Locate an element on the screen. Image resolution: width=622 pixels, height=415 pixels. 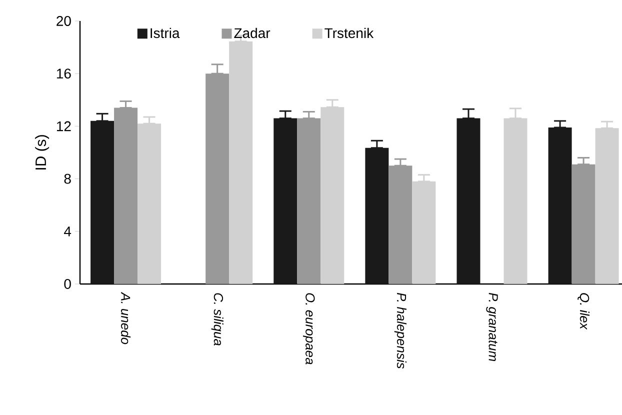
y-tick-label: 12 is located at coordinates (63, 126).